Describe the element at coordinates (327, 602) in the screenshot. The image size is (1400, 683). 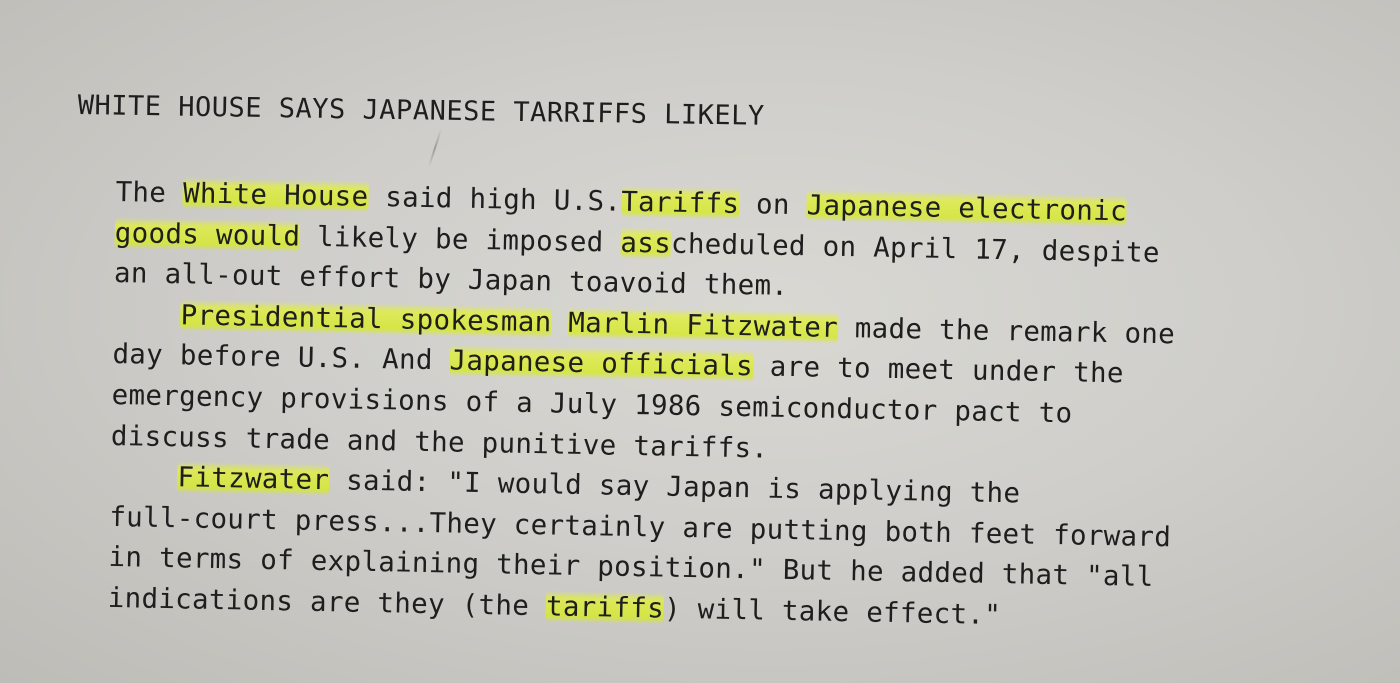
I see `text-segment: indications are they (the` at that location.